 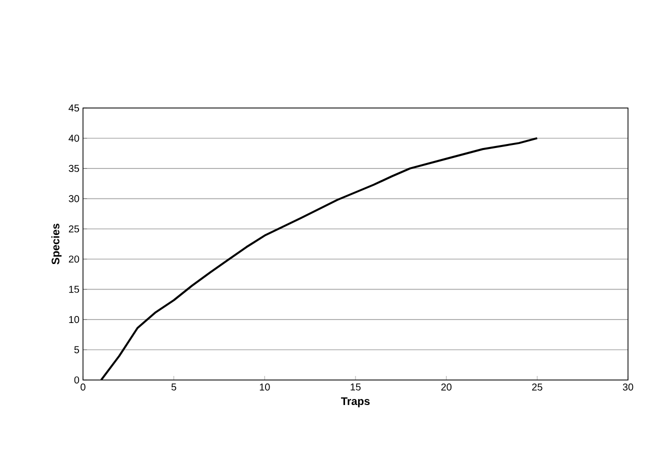 What do you see at coordinates (265, 387) in the screenshot?
I see `x-tick-label: 10` at bounding box center [265, 387].